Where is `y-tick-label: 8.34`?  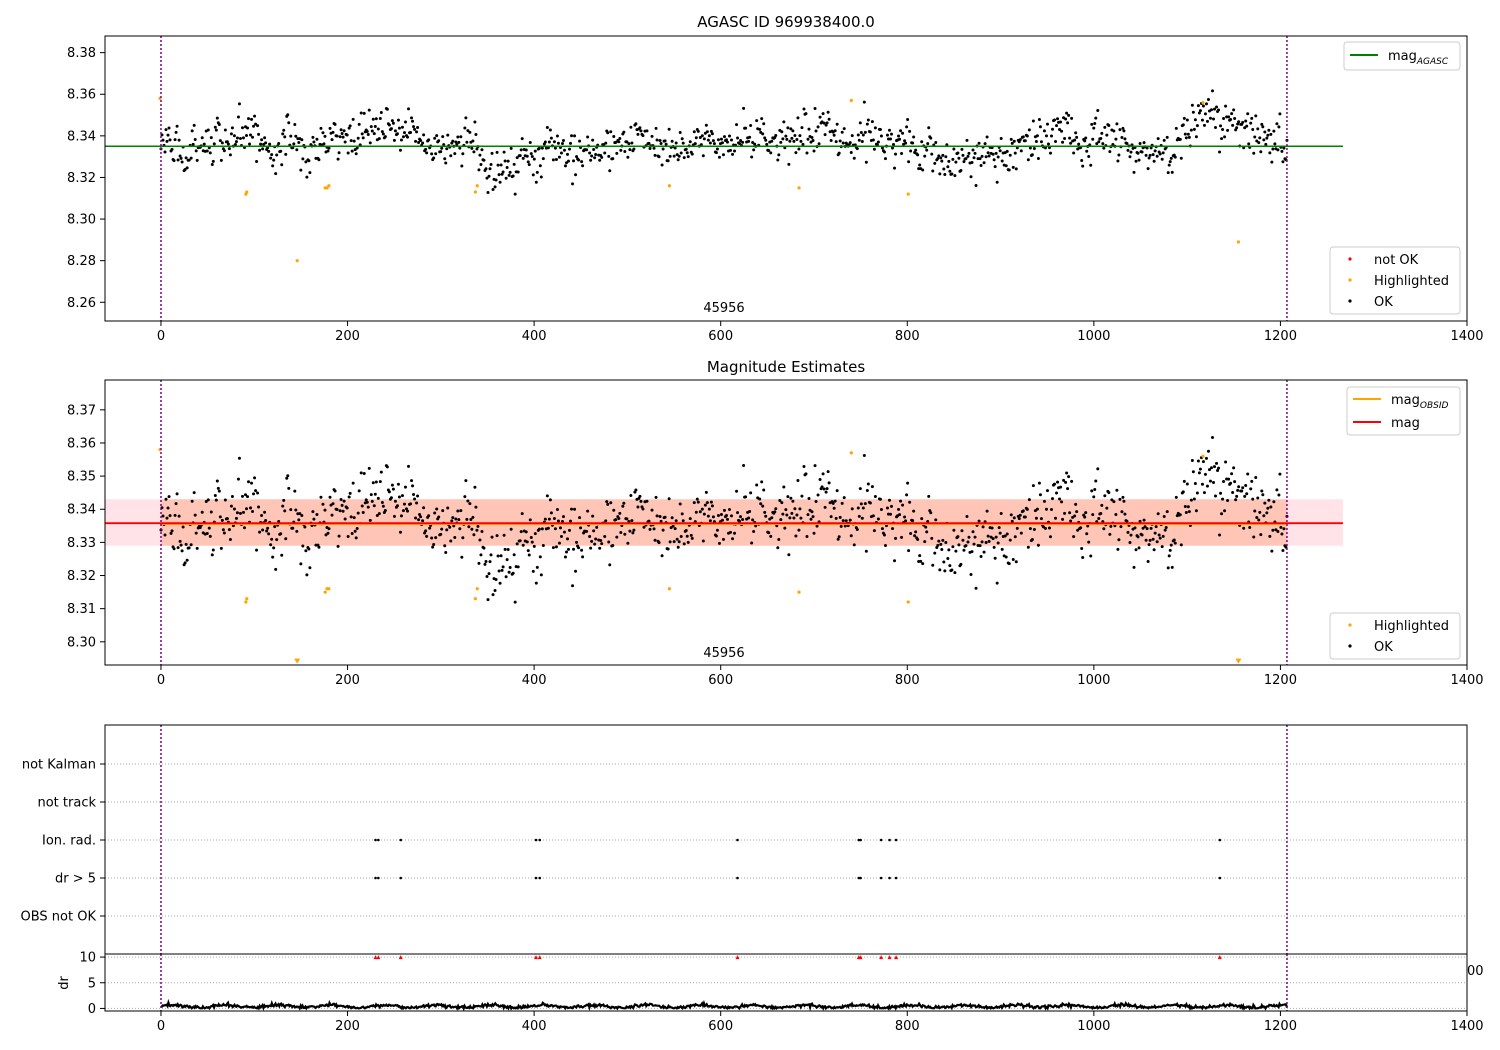
y-tick-label: 8.34 is located at coordinates (81, 136).